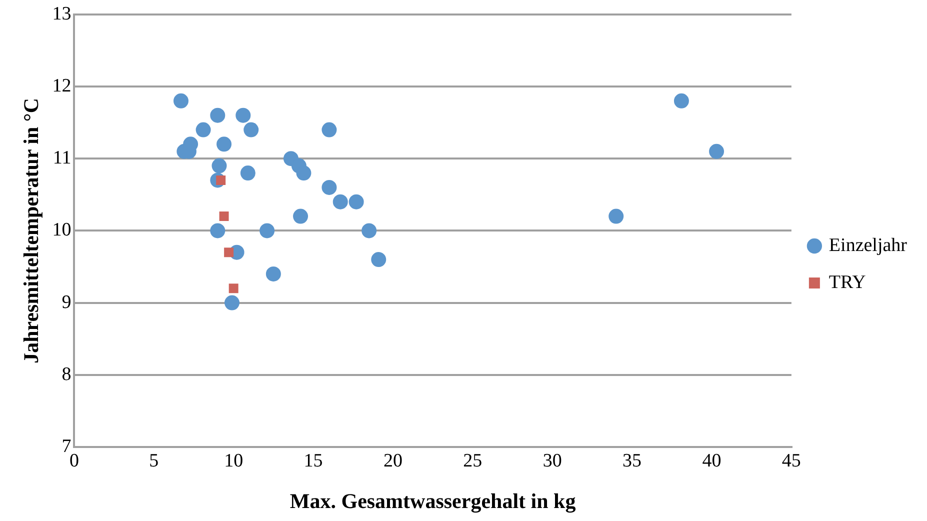 The width and height of the screenshot is (927, 521). I want to click on x-tick-label: 40, so click(712, 461).